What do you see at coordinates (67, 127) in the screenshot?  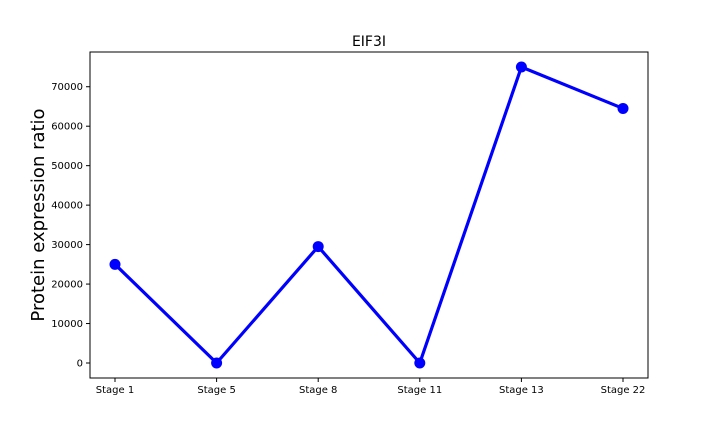 I see `y-tick-label: 60000` at bounding box center [67, 127].